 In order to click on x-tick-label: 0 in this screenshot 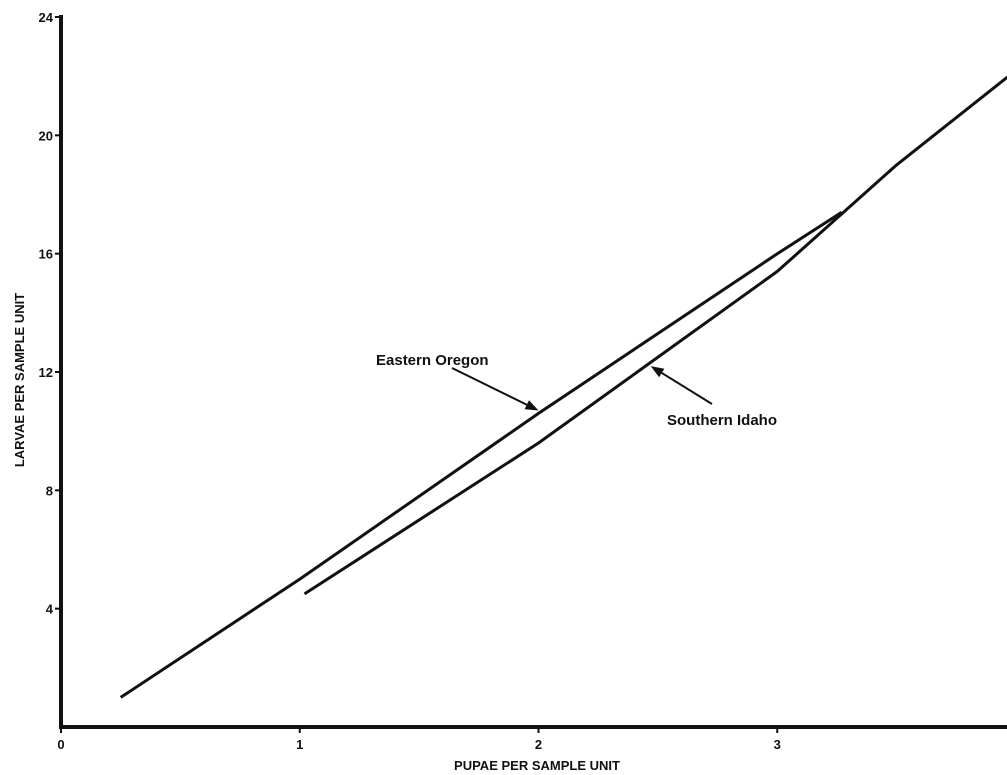, I will do `click(60, 744)`.